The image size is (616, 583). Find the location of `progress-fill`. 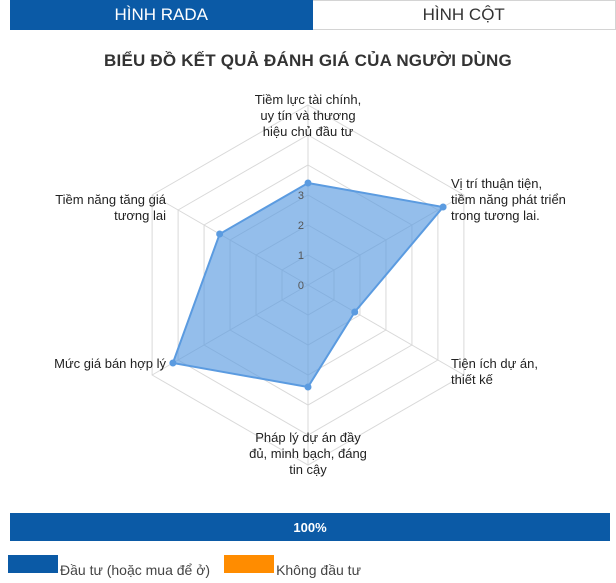

progress-fill is located at coordinates (310, 527).